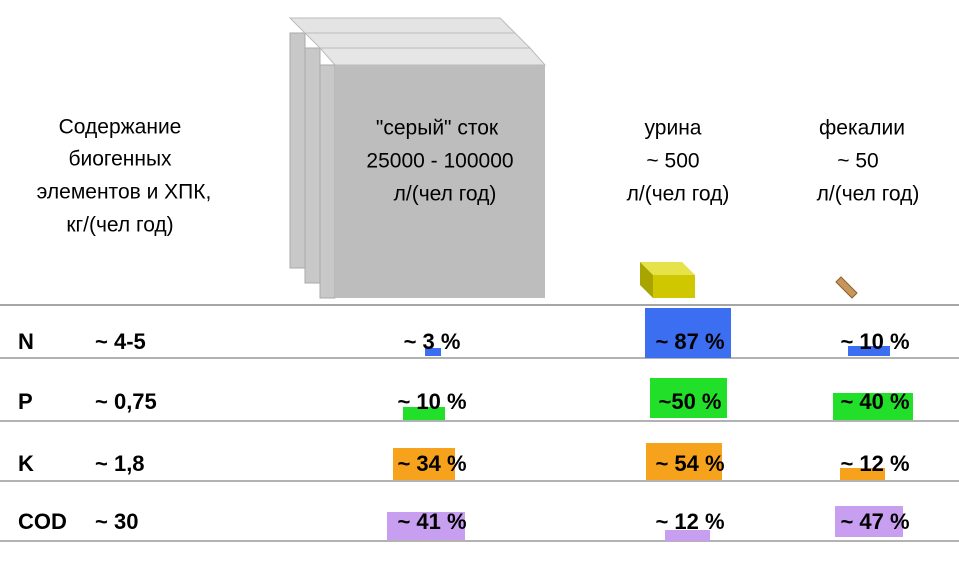  I want to click on column-header: ~ 500, so click(672, 161).